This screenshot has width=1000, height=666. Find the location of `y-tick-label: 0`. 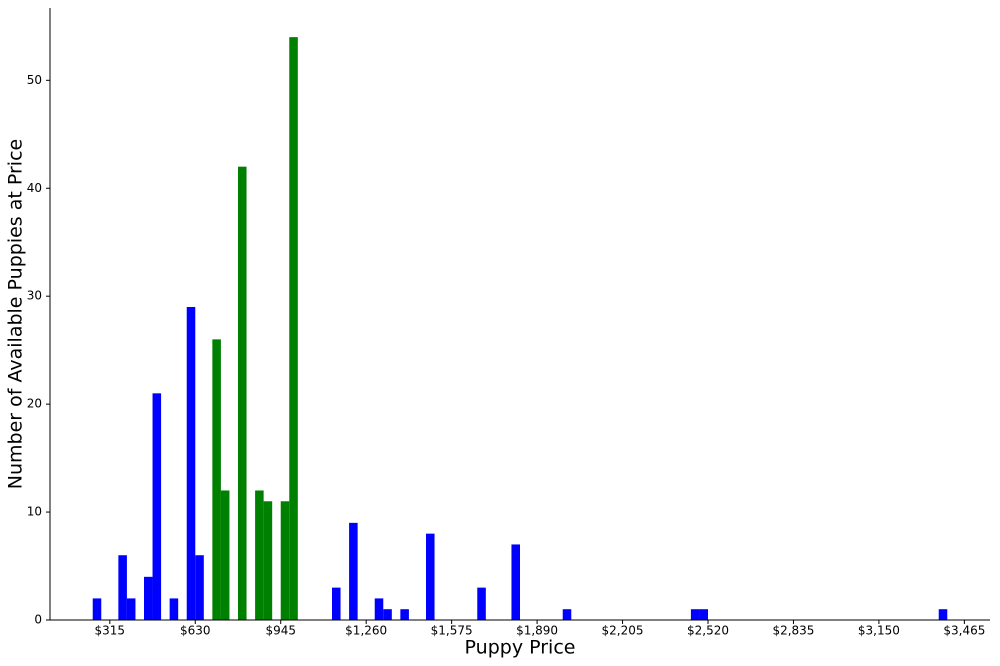

y-tick-label: 0 is located at coordinates (38, 620).